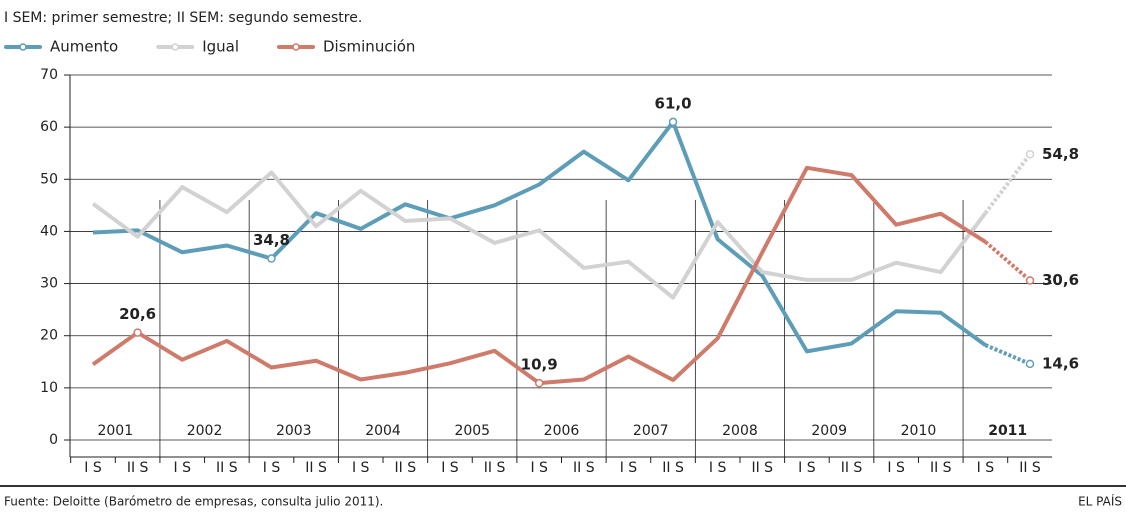  What do you see at coordinates (137, 314) in the screenshot?
I see `value-label: 20,6` at bounding box center [137, 314].